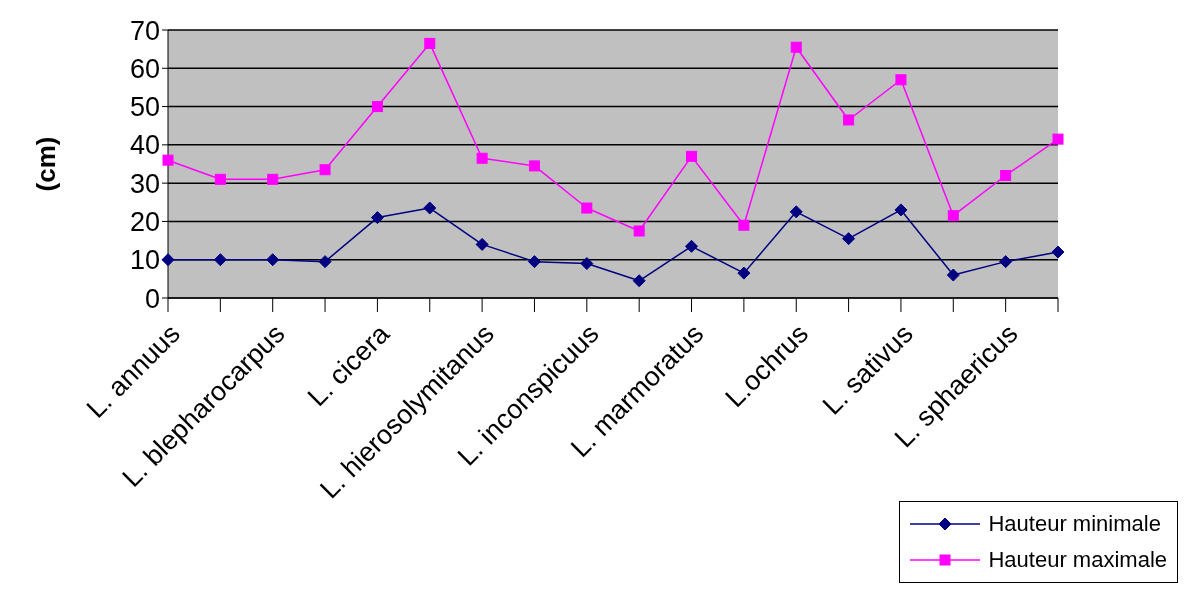 The image size is (1187, 589). What do you see at coordinates (144, 222) in the screenshot?
I see `y-tick-label: 20` at bounding box center [144, 222].